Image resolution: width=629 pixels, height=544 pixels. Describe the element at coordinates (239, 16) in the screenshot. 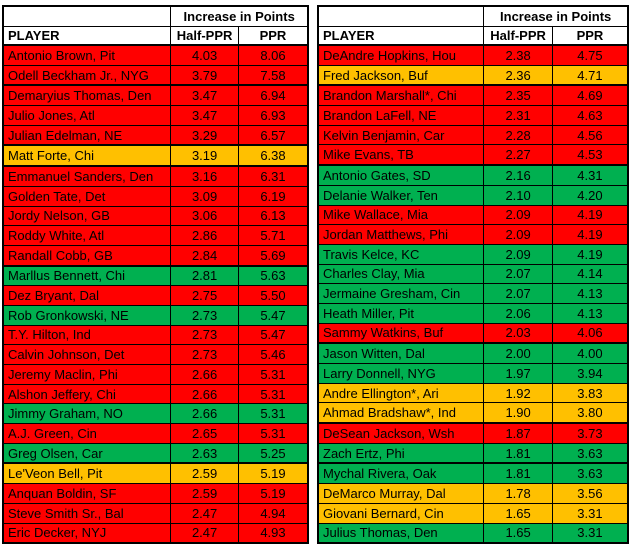

I see `increase-in-points-header: Increase in Points` at that location.